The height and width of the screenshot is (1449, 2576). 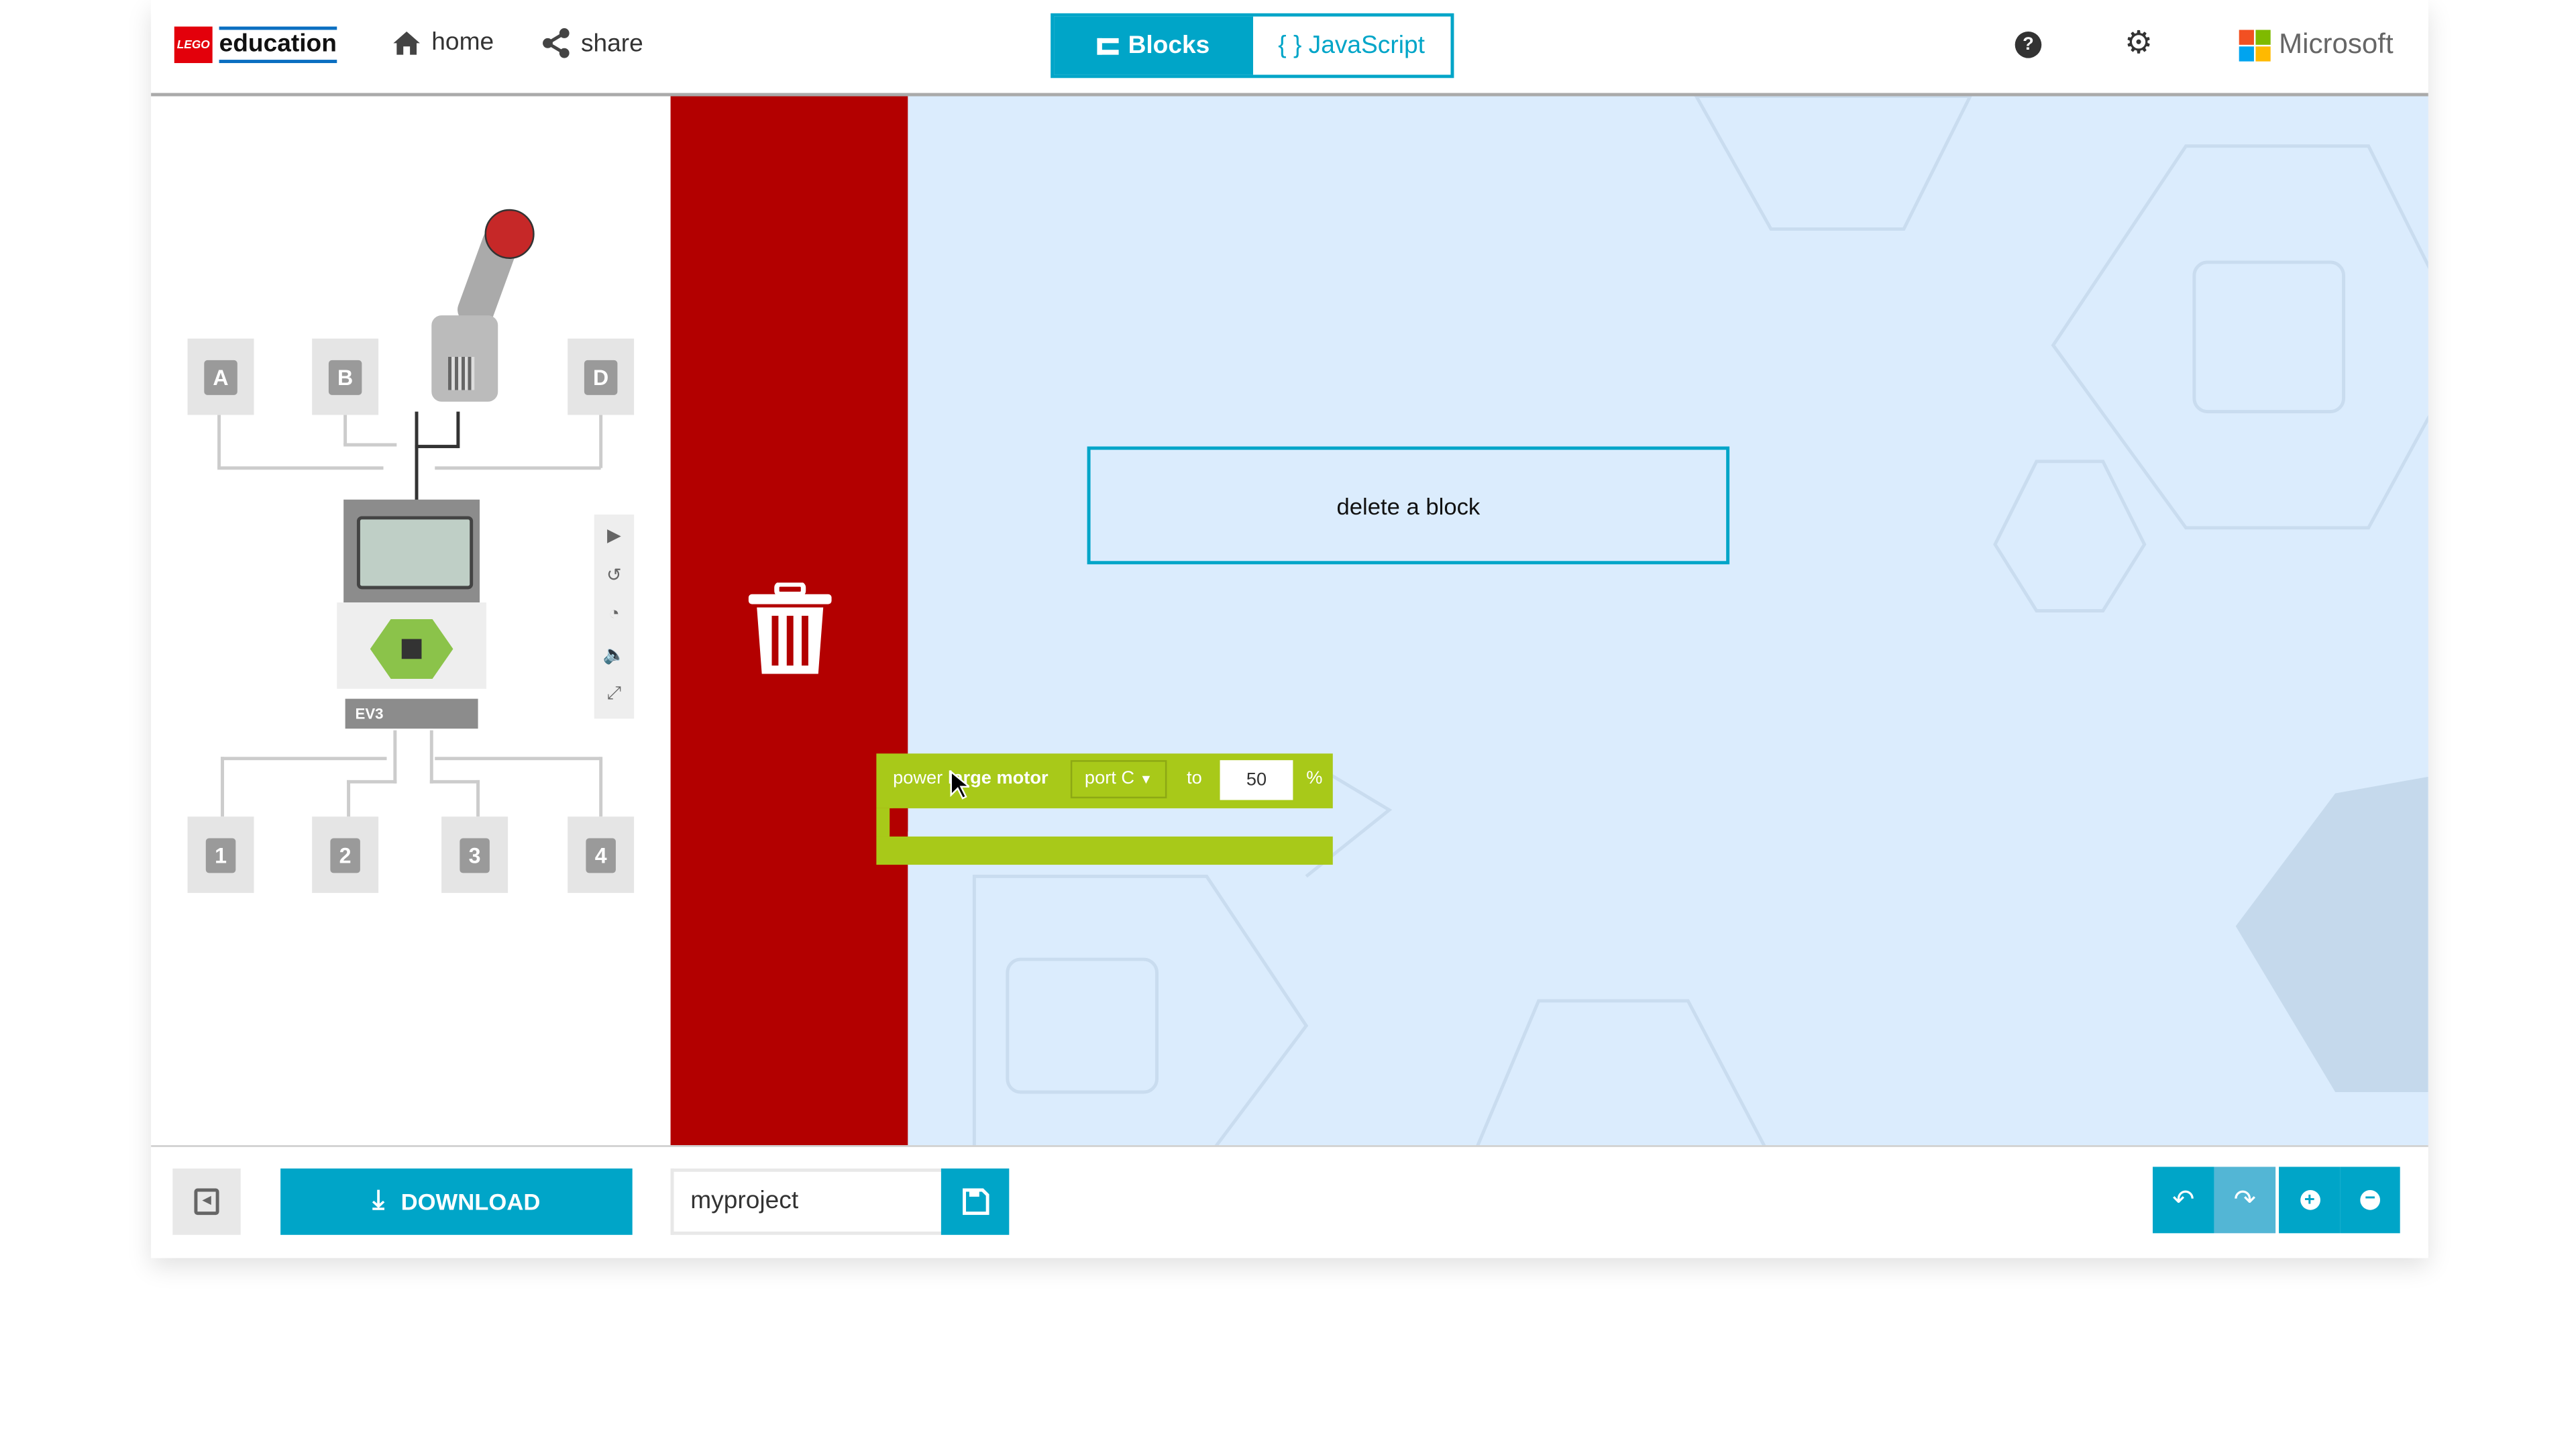 What do you see at coordinates (2138, 44) in the screenshot?
I see `settings-gear-icon: ⚙` at bounding box center [2138, 44].